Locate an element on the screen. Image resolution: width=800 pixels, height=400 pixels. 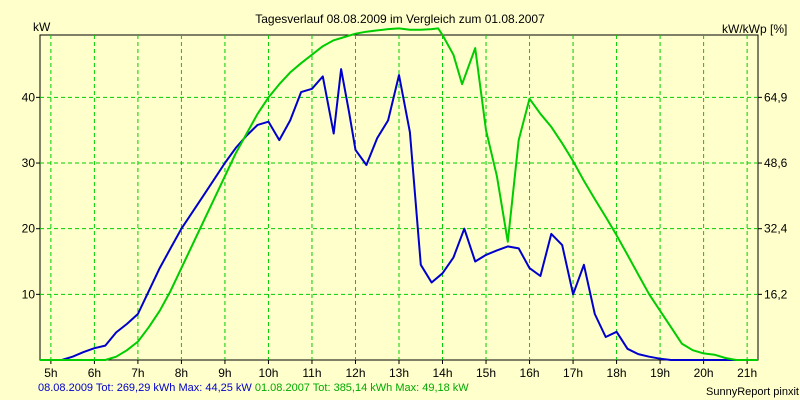
y-tick-label-left: 30 is located at coordinates (29, 163).